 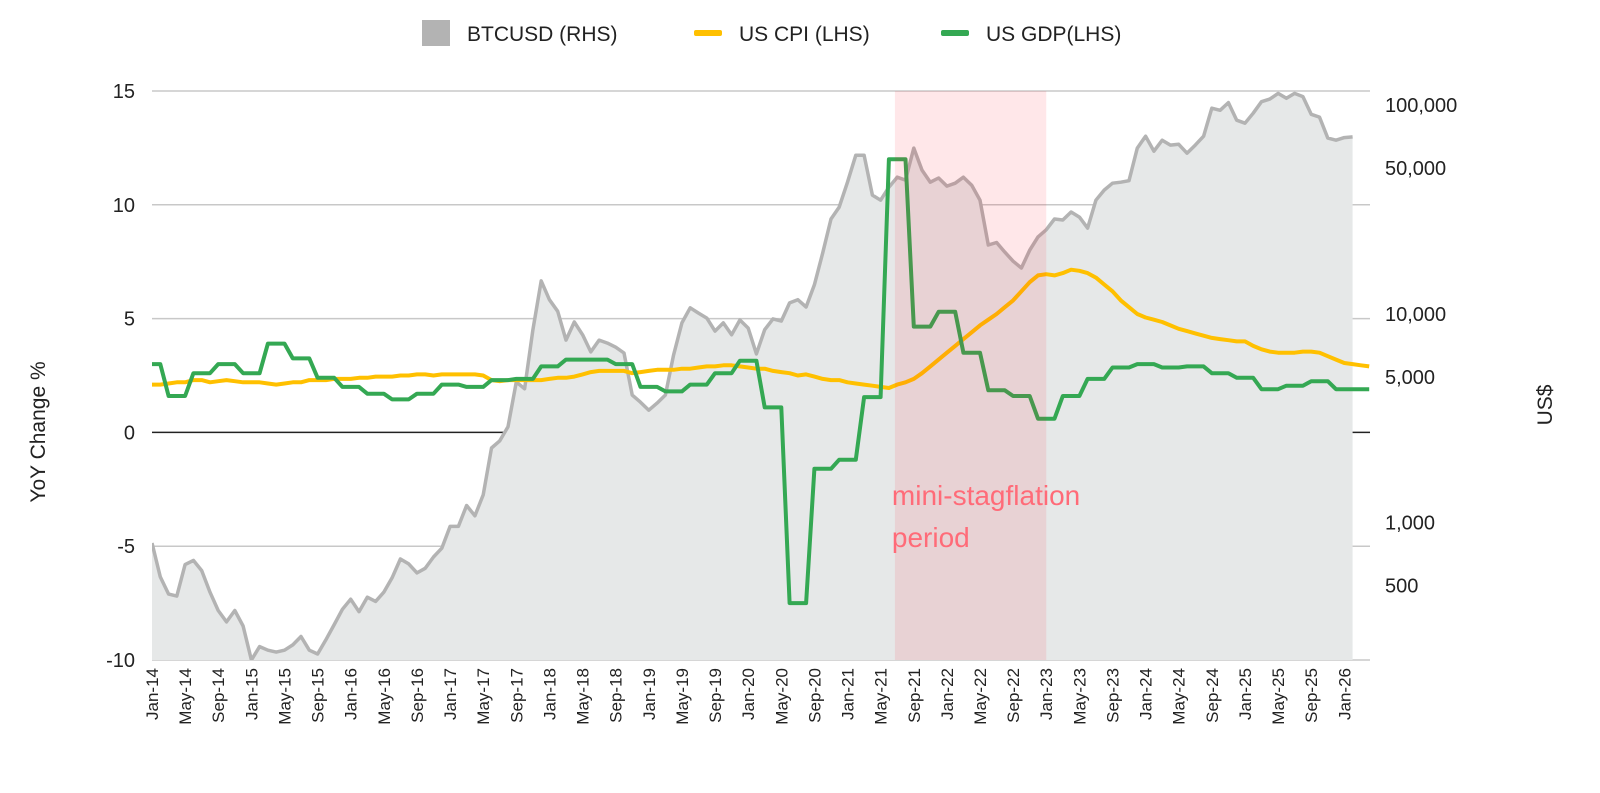 What do you see at coordinates (1079, 696) in the screenshot?
I see `x-tick-label: May-23` at bounding box center [1079, 696].